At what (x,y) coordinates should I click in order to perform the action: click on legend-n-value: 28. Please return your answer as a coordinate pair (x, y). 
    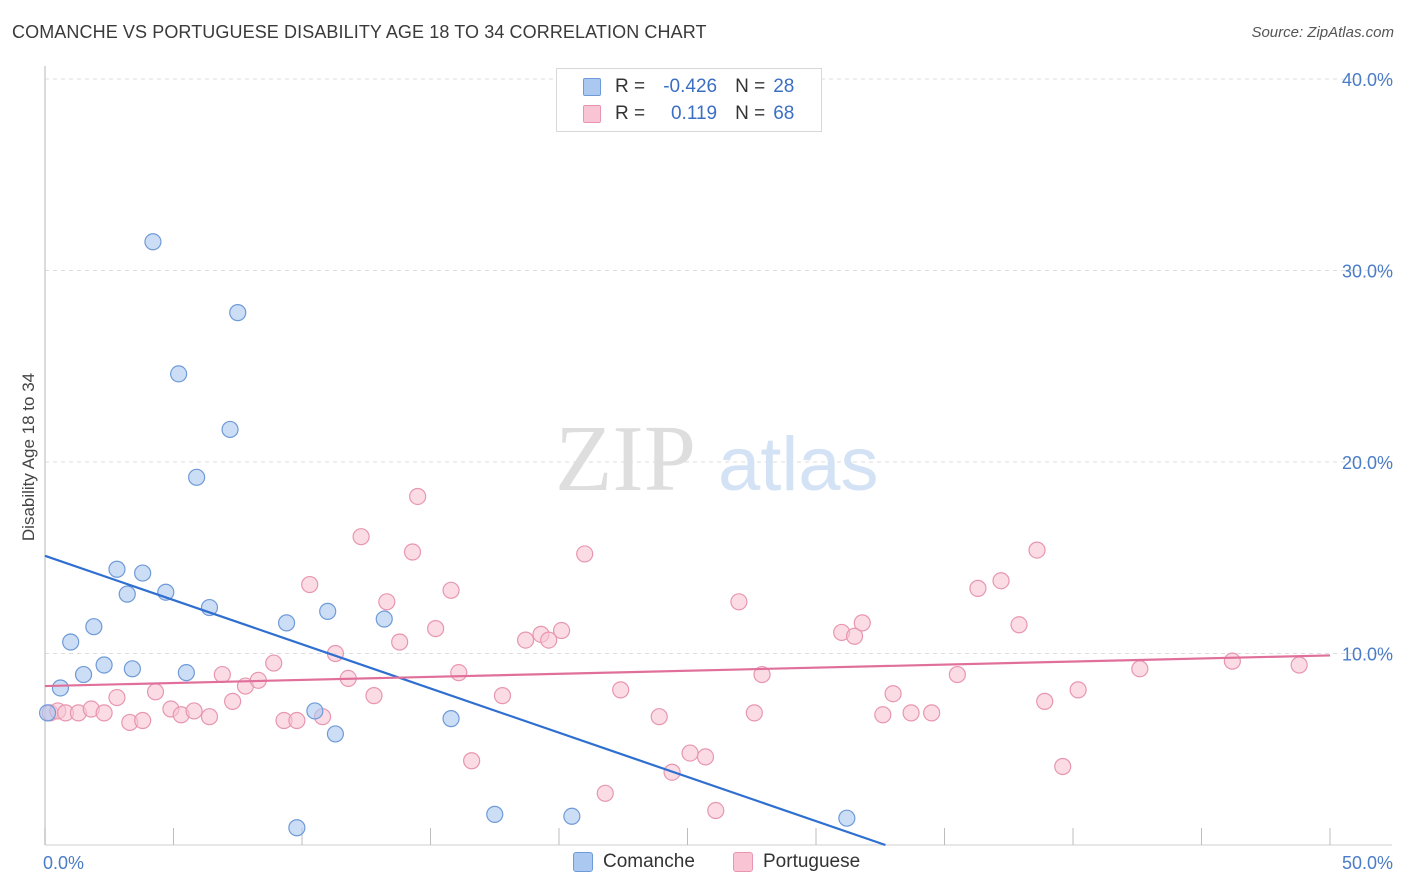
    Looking at the image, I should click on (784, 86).